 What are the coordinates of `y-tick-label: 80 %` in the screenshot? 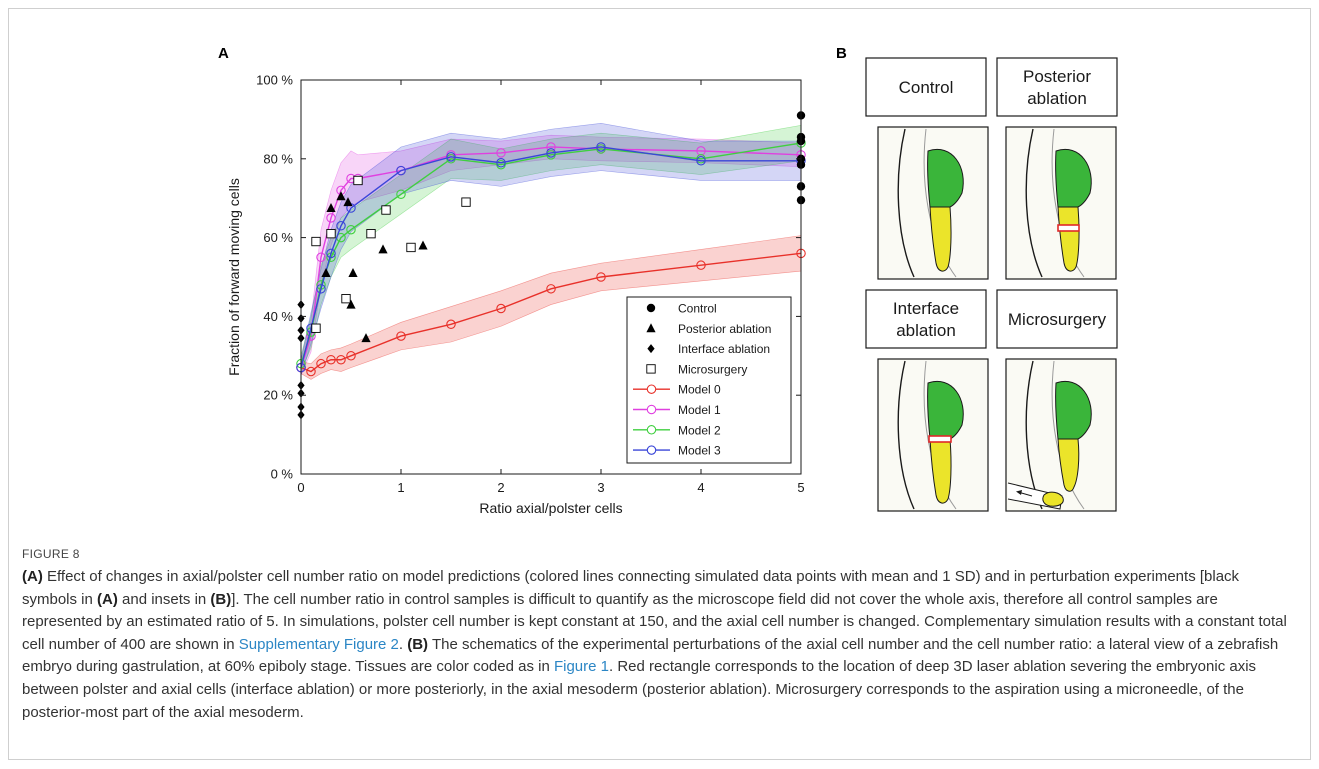 It's located at (278, 158).